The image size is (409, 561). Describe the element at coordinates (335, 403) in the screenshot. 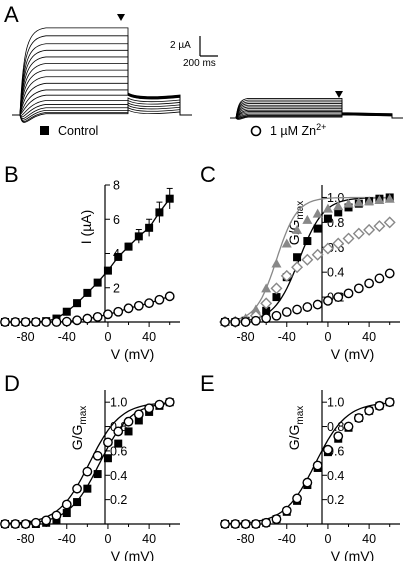

I see `y-tick-label: 1.0` at that location.